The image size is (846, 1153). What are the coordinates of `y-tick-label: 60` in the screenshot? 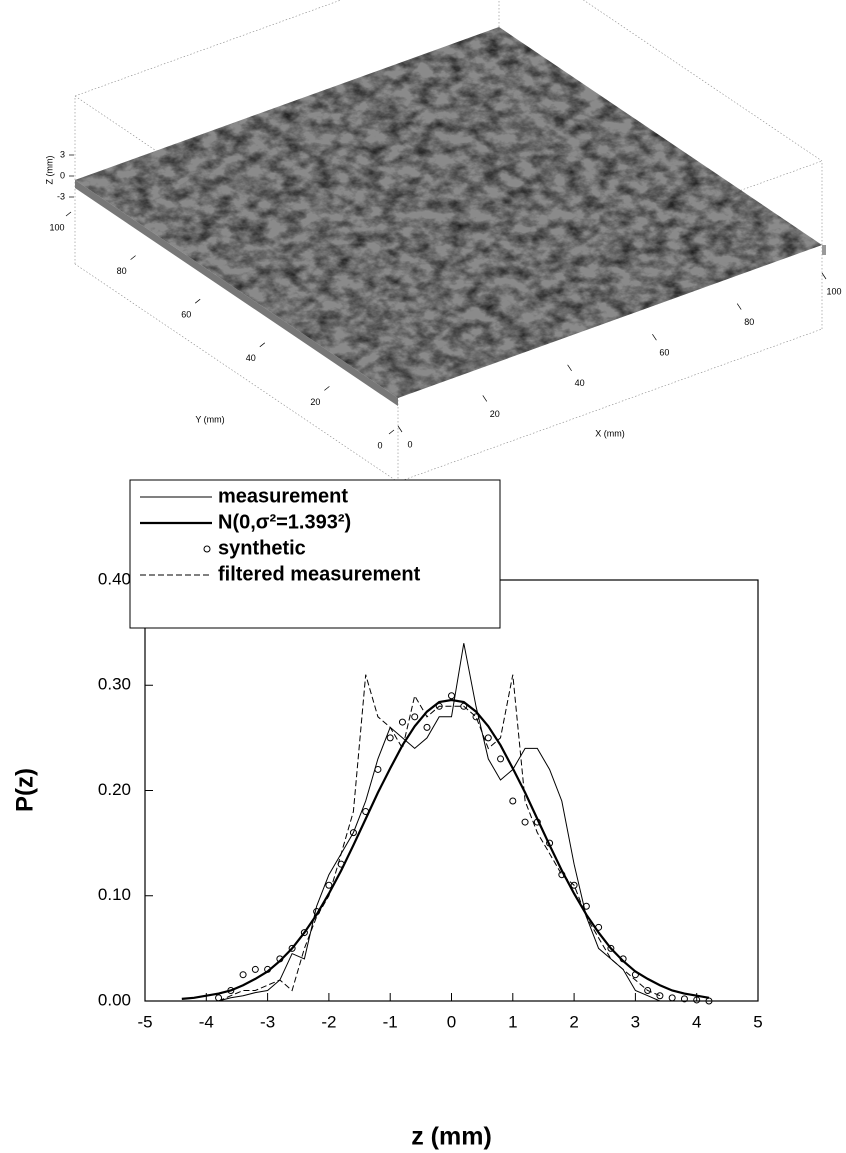 It's located at (186, 315).